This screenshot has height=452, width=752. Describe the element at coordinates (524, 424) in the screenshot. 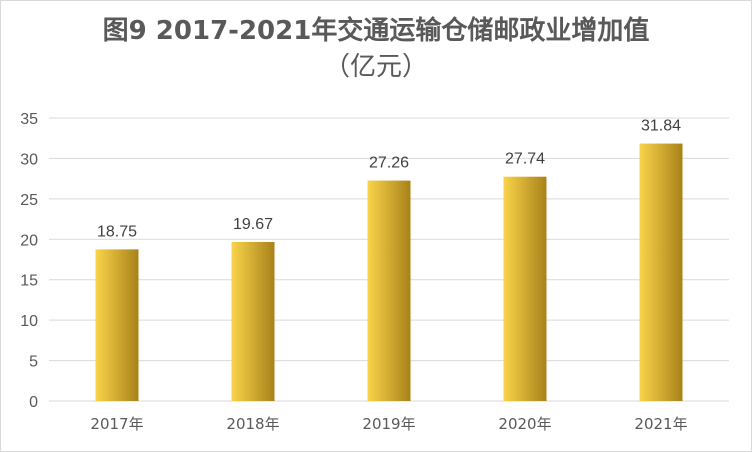

I see `x-category-label: 2020年` at that location.